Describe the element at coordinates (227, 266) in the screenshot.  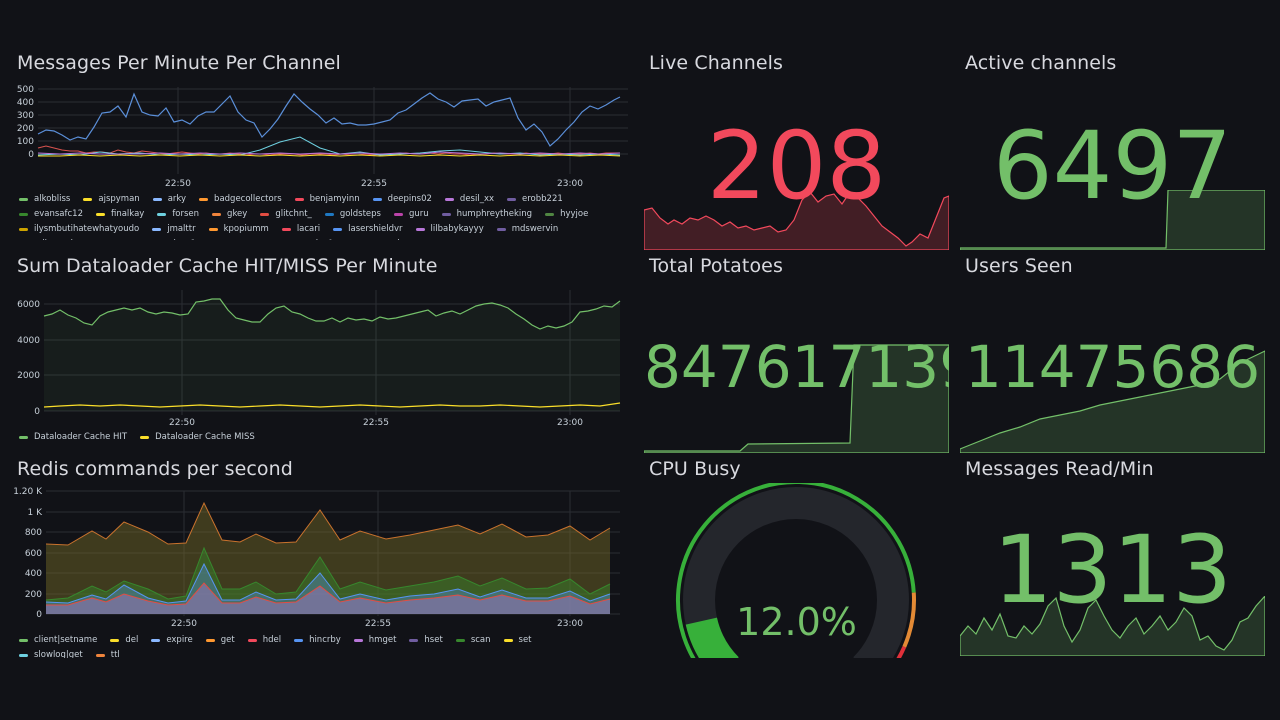
I see `panel-title: Sum Dataloader Cache HIT/MISS Per Minute` at that location.